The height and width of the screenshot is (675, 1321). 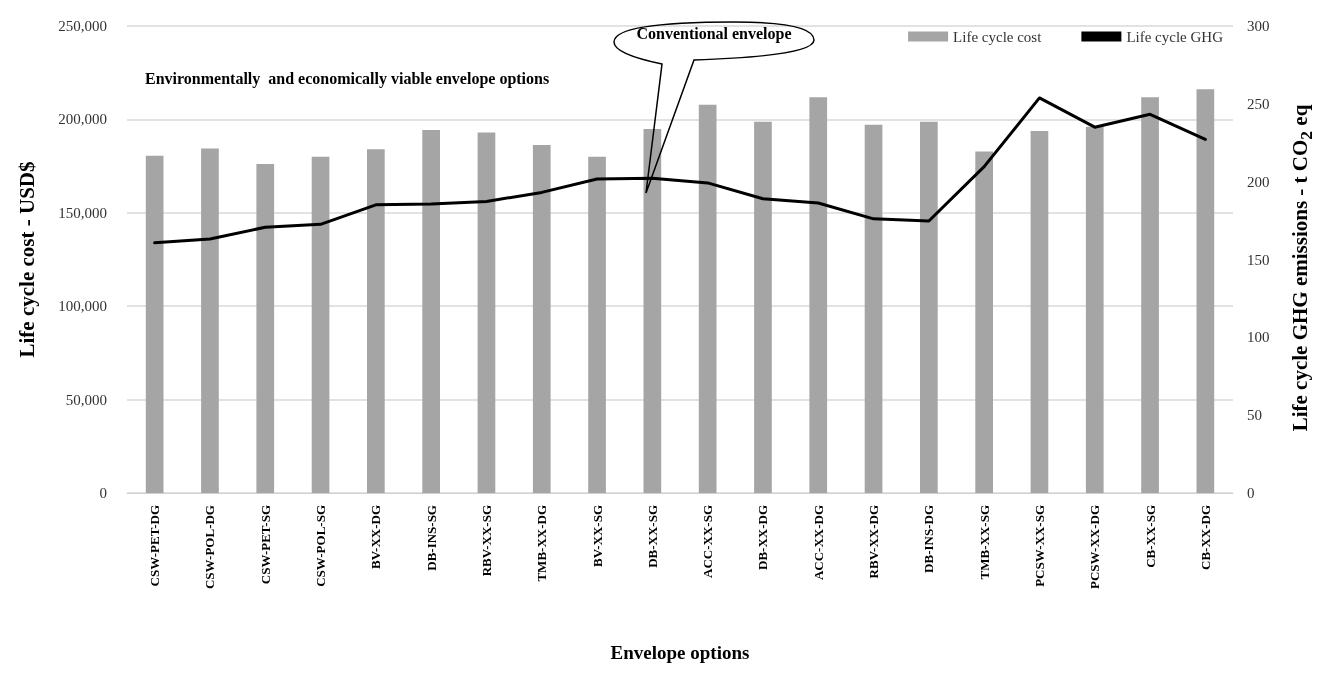 What do you see at coordinates (103, 493) in the screenshot?
I see `y-tick-label: 0` at bounding box center [103, 493].